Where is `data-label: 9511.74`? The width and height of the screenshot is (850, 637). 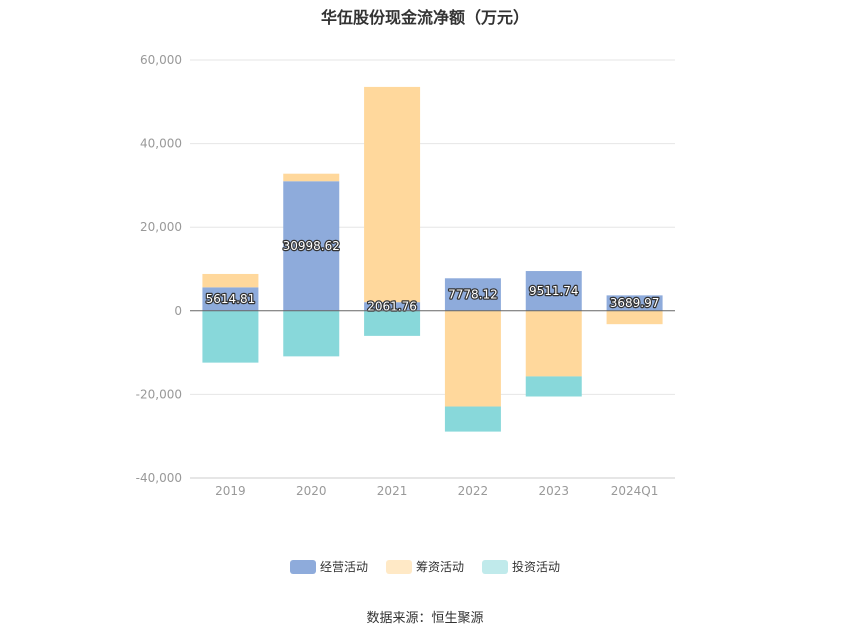 data-label: 9511.74 is located at coordinates (554, 291).